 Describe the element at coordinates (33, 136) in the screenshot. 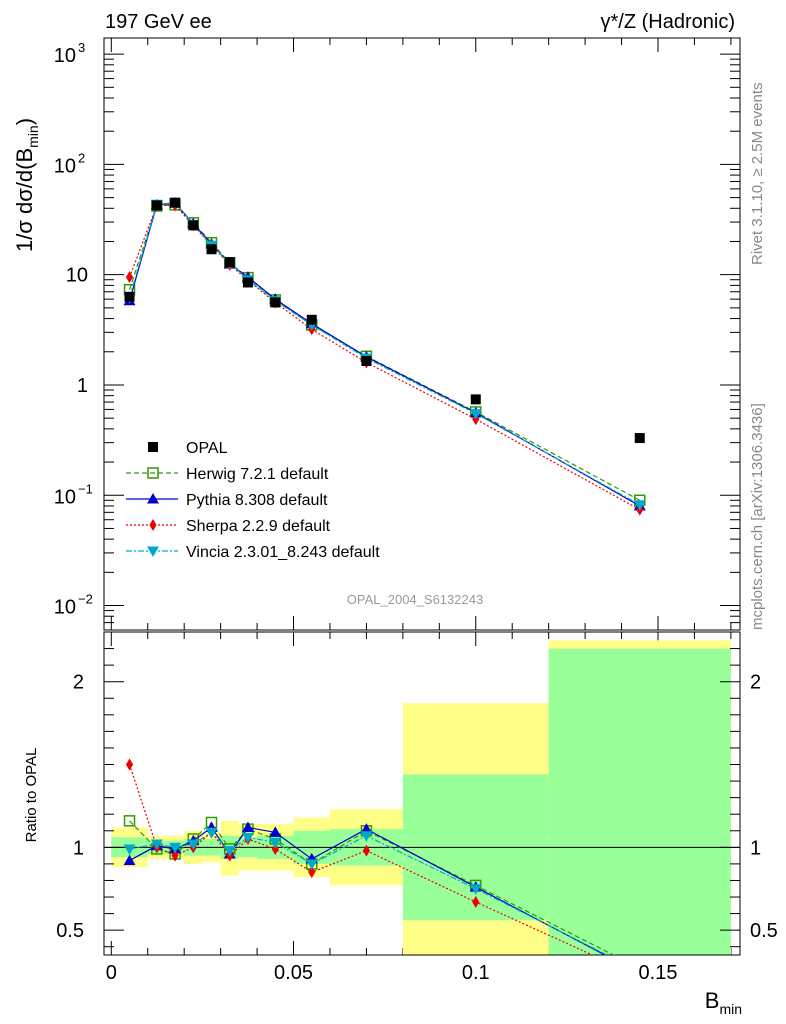

I see `y-axis-label-sub: min` at that location.